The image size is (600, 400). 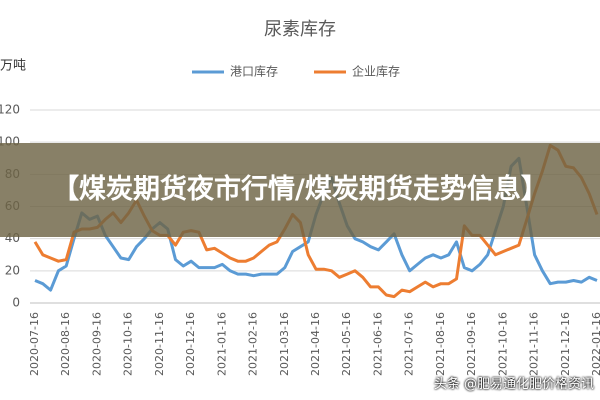 I want to click on x-tick-label: 2021-03-16, so click(x=284, y=344).